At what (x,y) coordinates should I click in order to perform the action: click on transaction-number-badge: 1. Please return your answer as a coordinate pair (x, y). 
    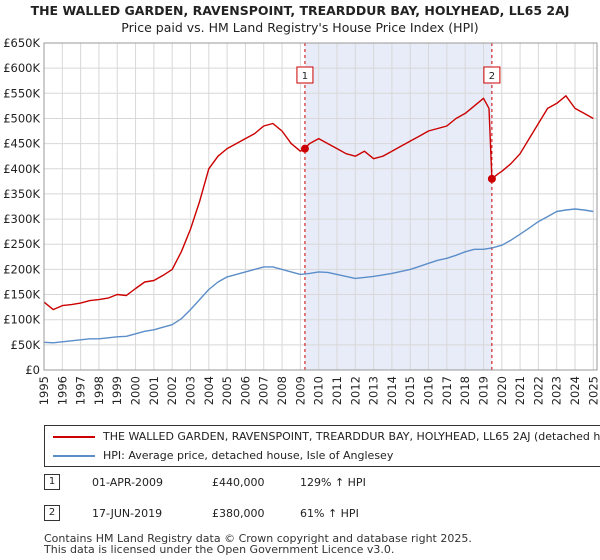
    Looking at the image, I should click on (52, 482).